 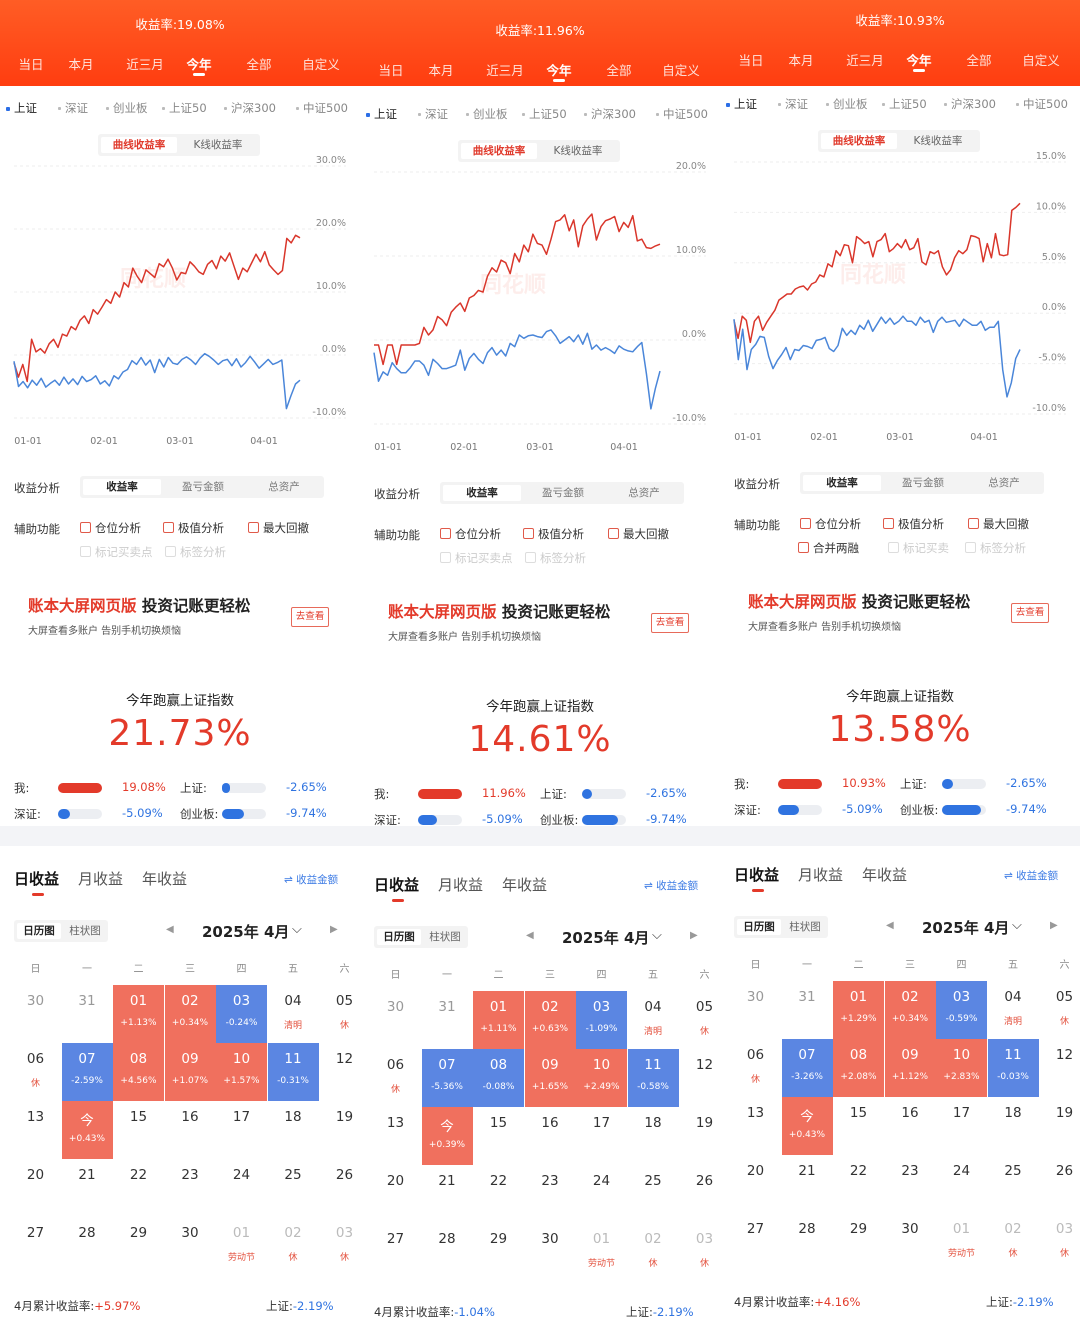 What do you see at coordinates (195, 552) in the screenshot?
I see `aux-option-1: 标签分析` at bounding box center [195, 552].